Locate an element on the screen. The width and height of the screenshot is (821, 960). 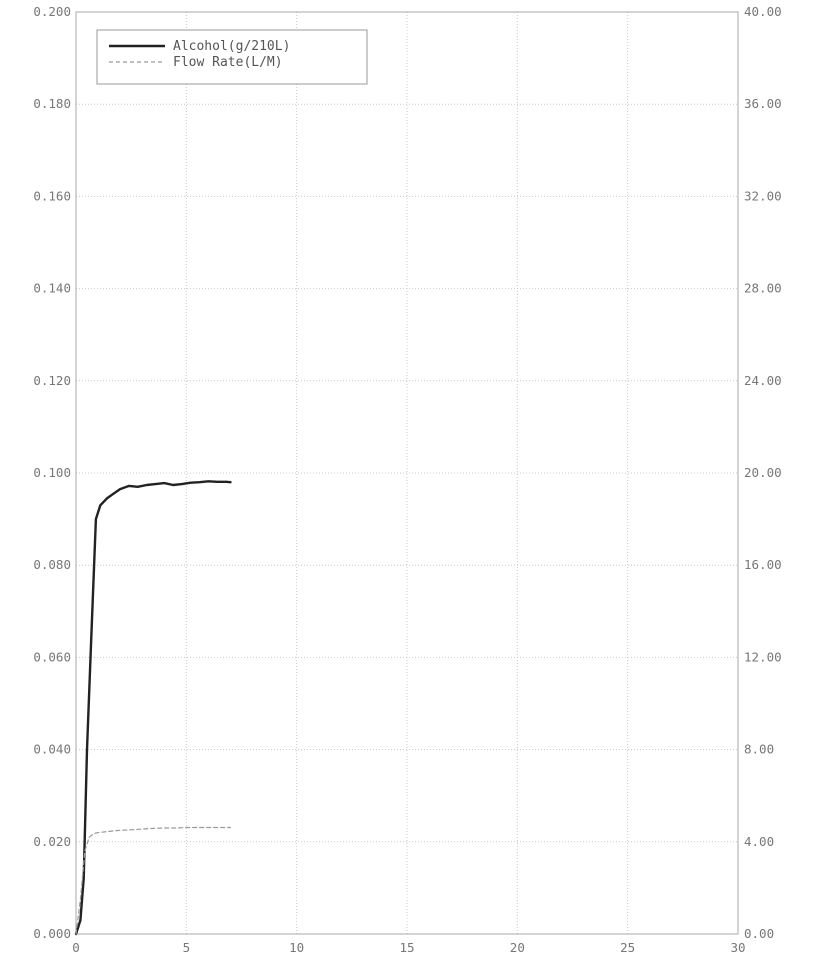
series-layer is located at coordinates (153, 708).